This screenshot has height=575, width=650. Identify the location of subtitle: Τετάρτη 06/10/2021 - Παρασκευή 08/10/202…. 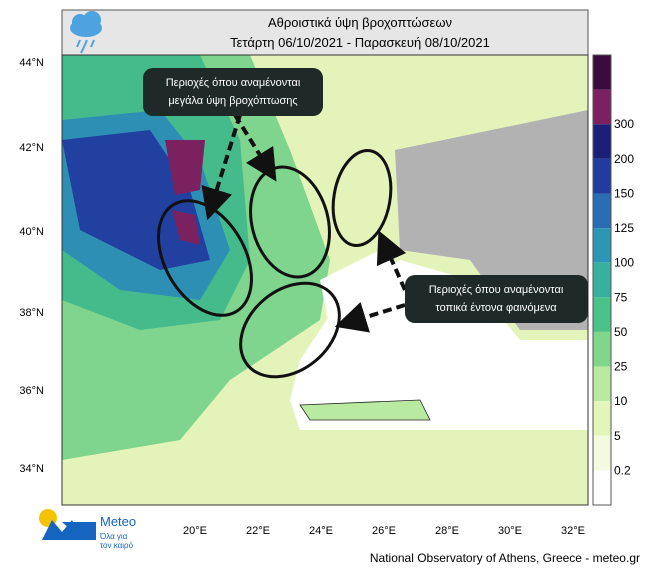
(360, 42).